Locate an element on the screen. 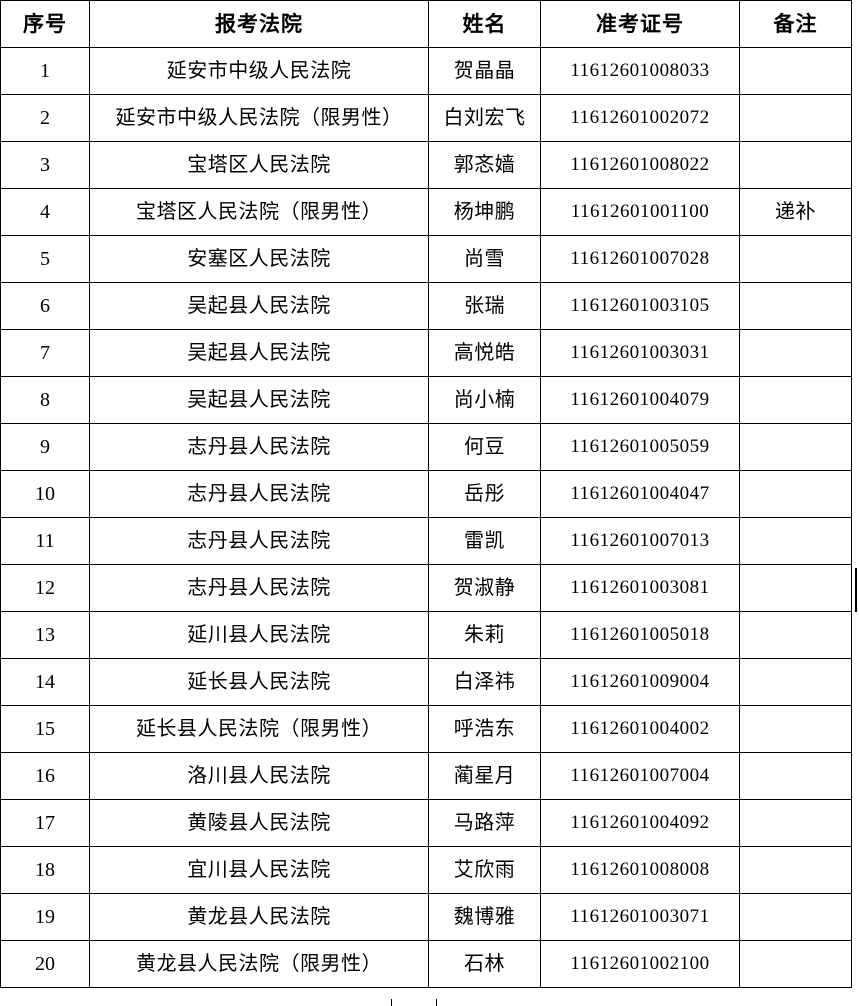 The width and height of the screenshot is (859, 1006). cell-seq: 1 is located at coordinates (45, 71).